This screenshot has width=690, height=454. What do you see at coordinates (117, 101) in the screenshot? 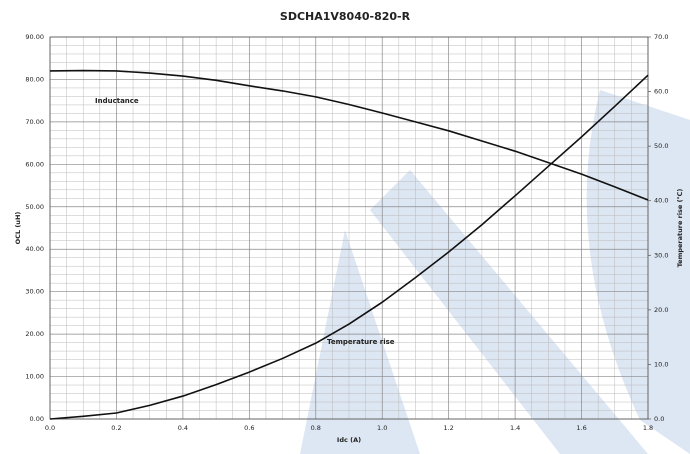
I see `annotation: Inductance` at bounding box center [117, 101].